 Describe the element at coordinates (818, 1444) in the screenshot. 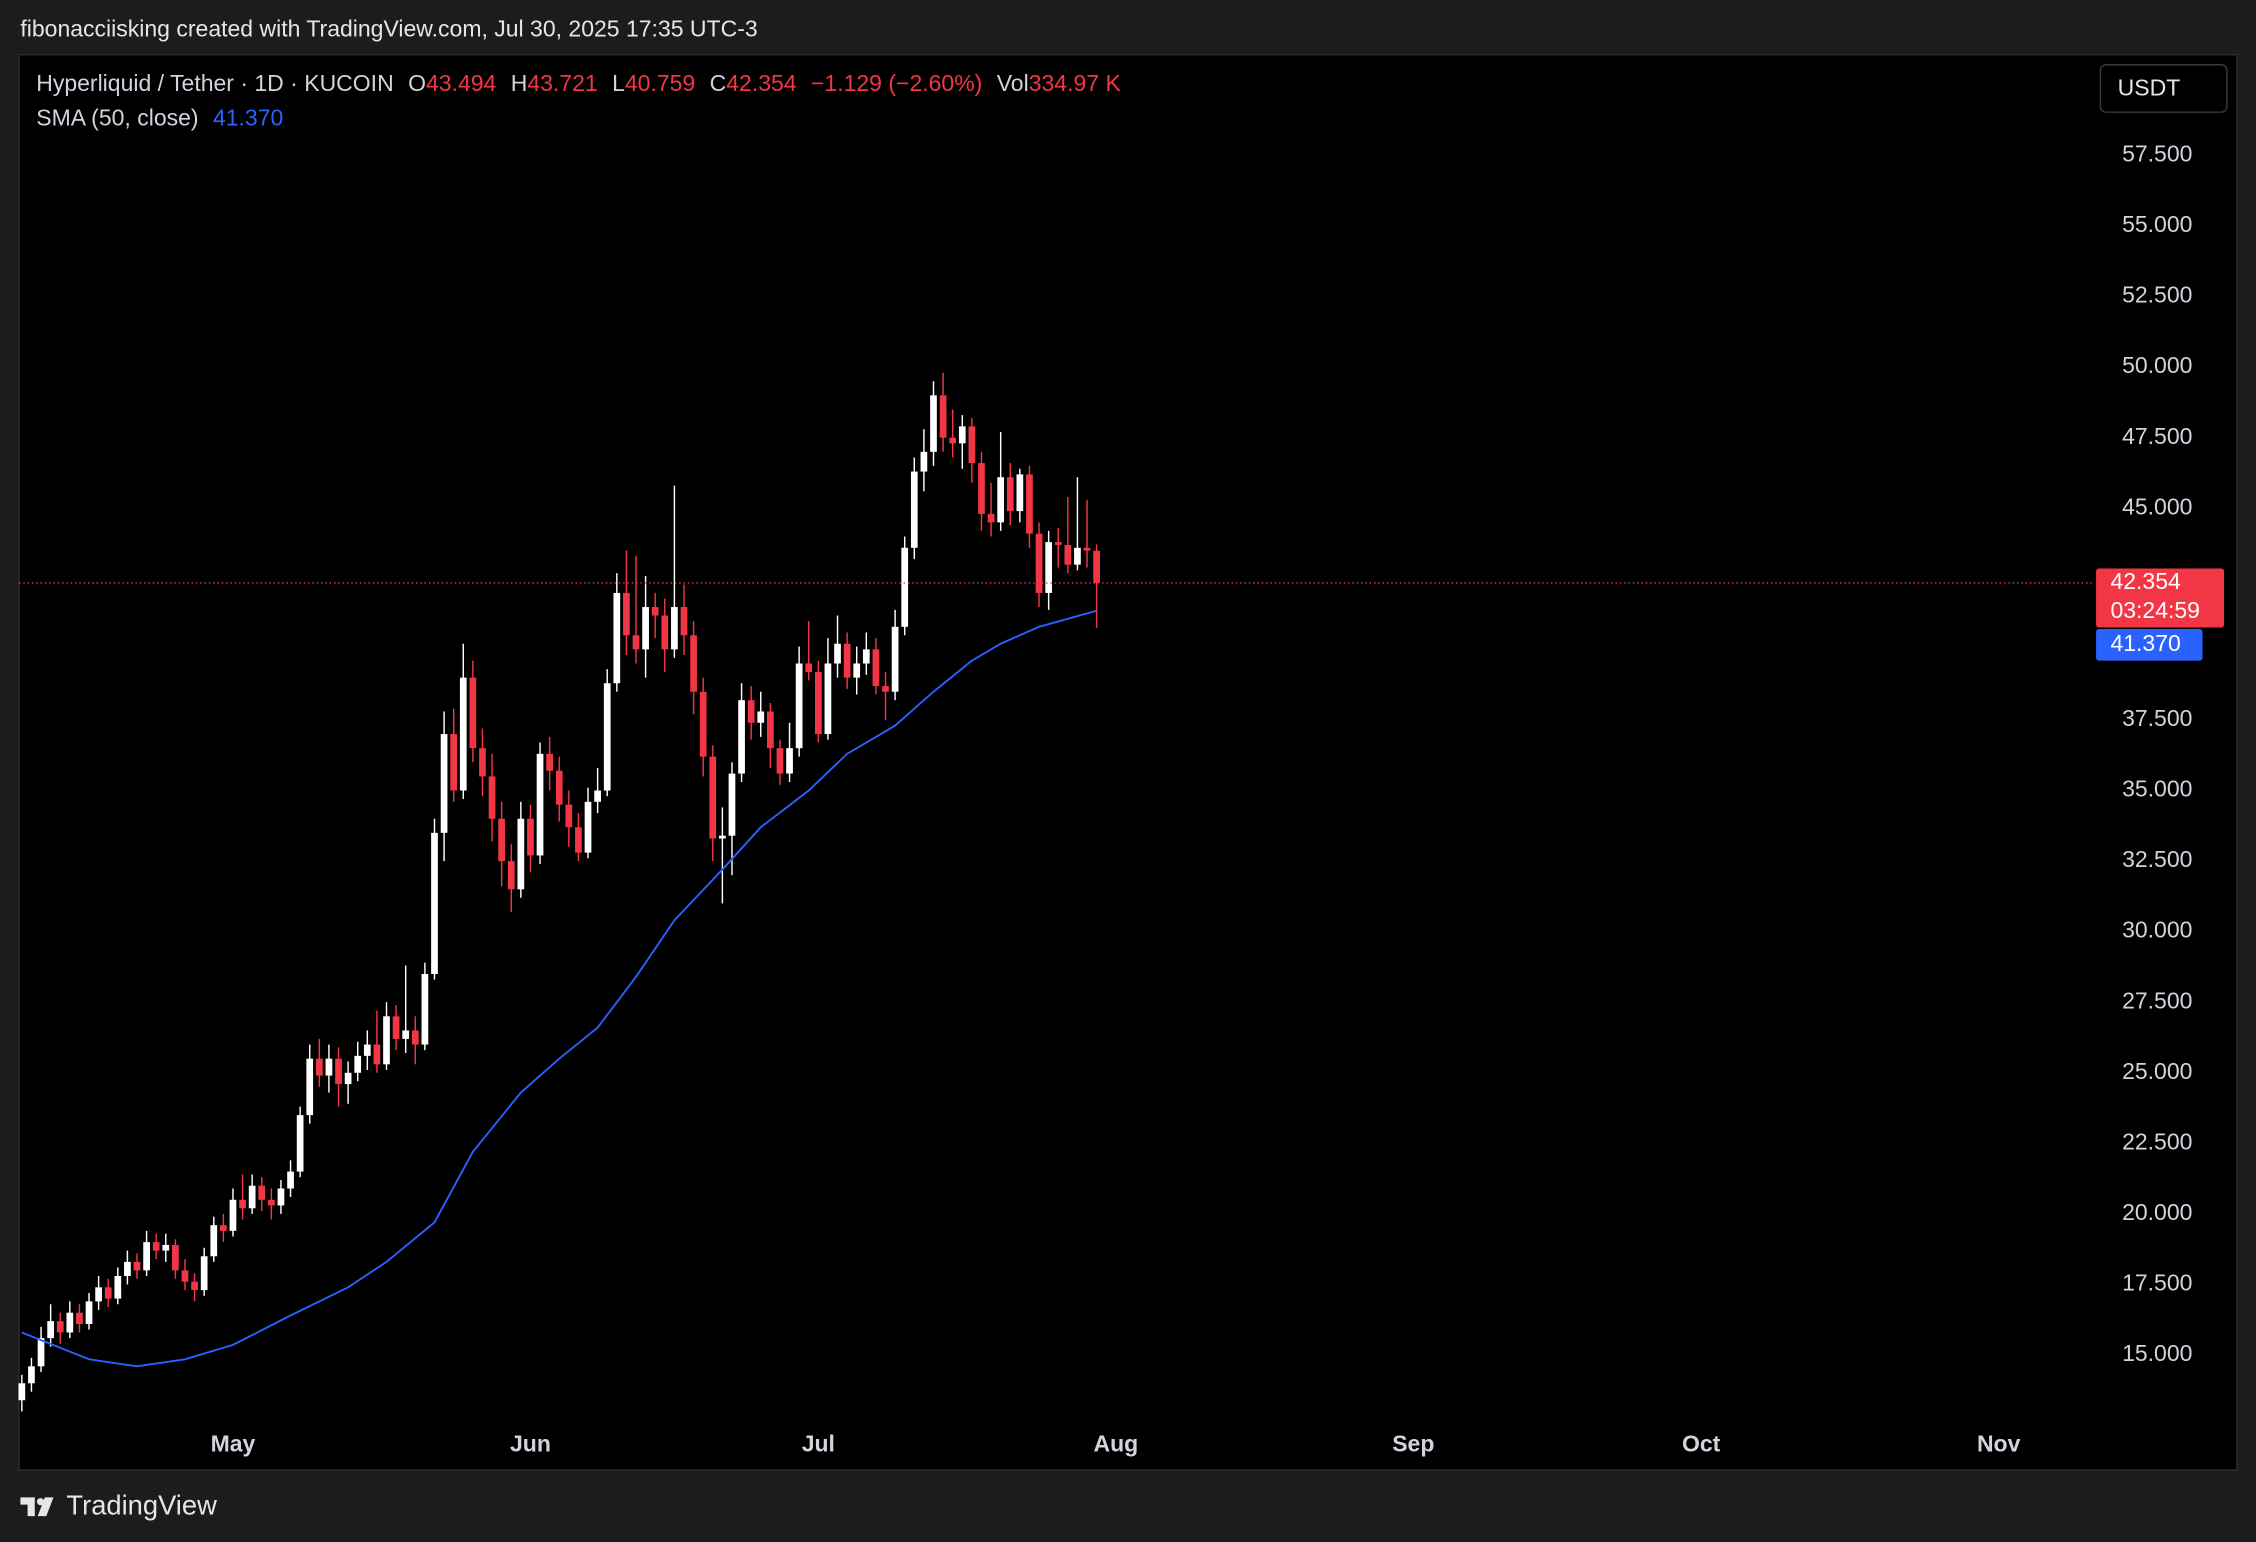

I see `x-tick-label: Jul` at that location.